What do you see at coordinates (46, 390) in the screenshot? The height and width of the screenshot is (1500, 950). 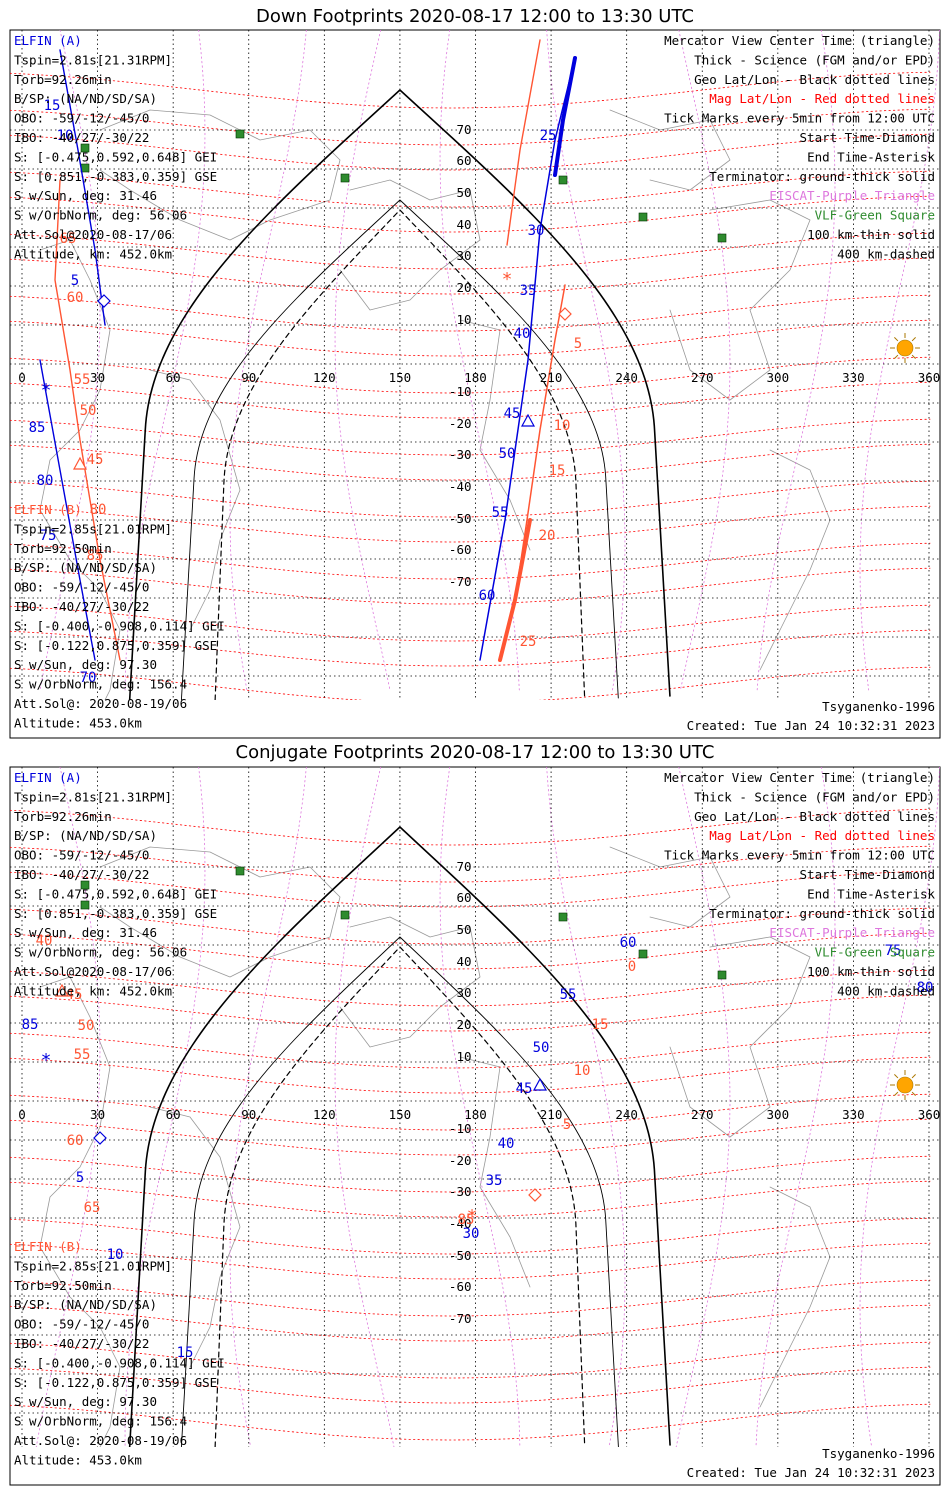 I see `end-asterisk: *` at bounding box center [46, 390].